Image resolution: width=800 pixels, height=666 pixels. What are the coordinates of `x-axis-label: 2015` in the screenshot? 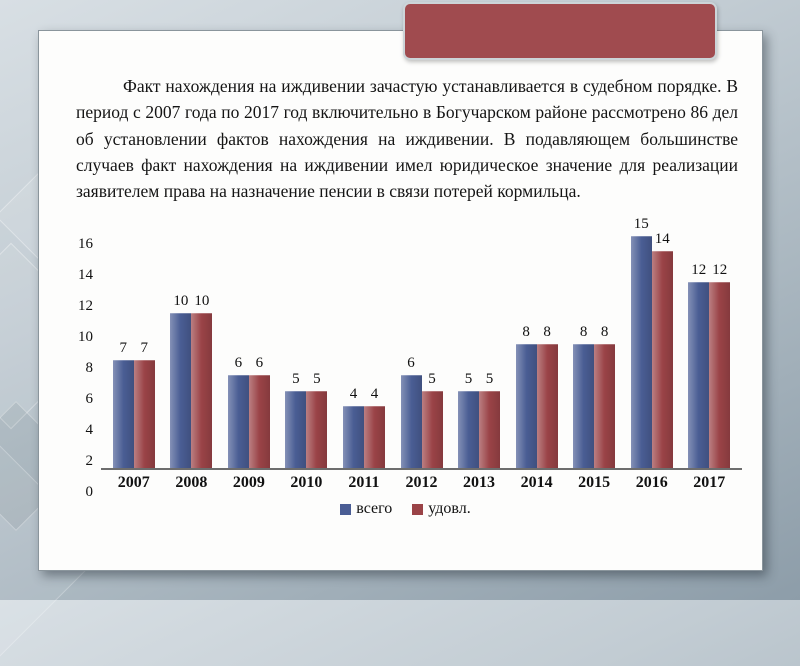 It's located at (594, 483).